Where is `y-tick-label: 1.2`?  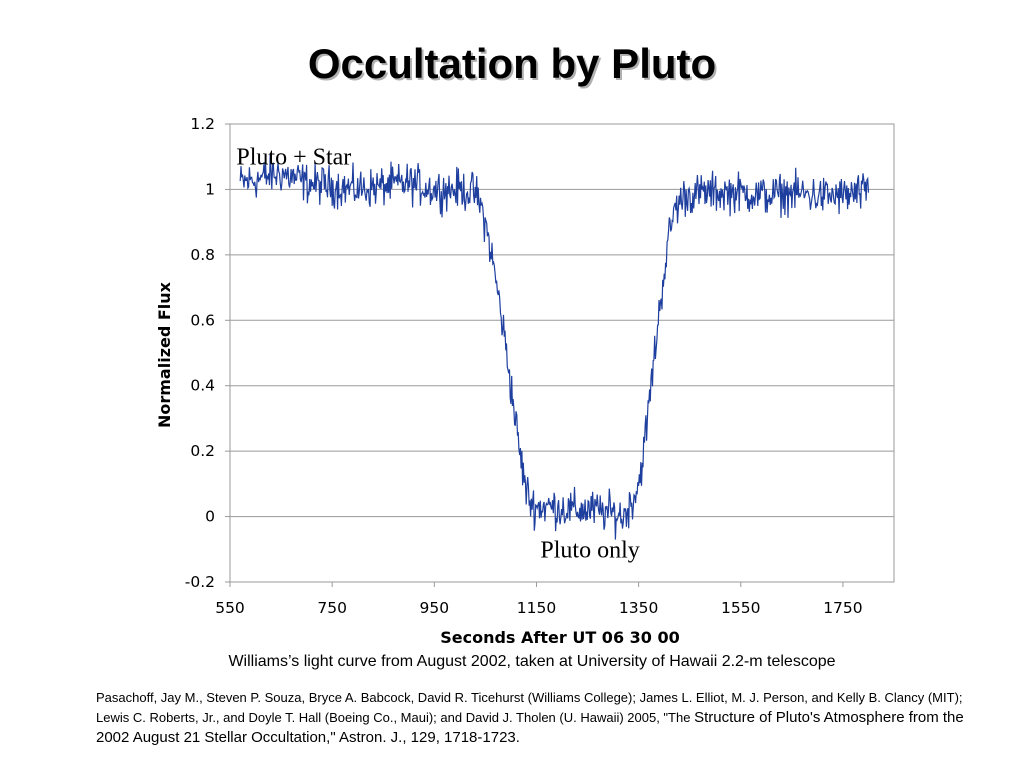 y-tick-label: 1.2 is located at coordinates (202, 124).